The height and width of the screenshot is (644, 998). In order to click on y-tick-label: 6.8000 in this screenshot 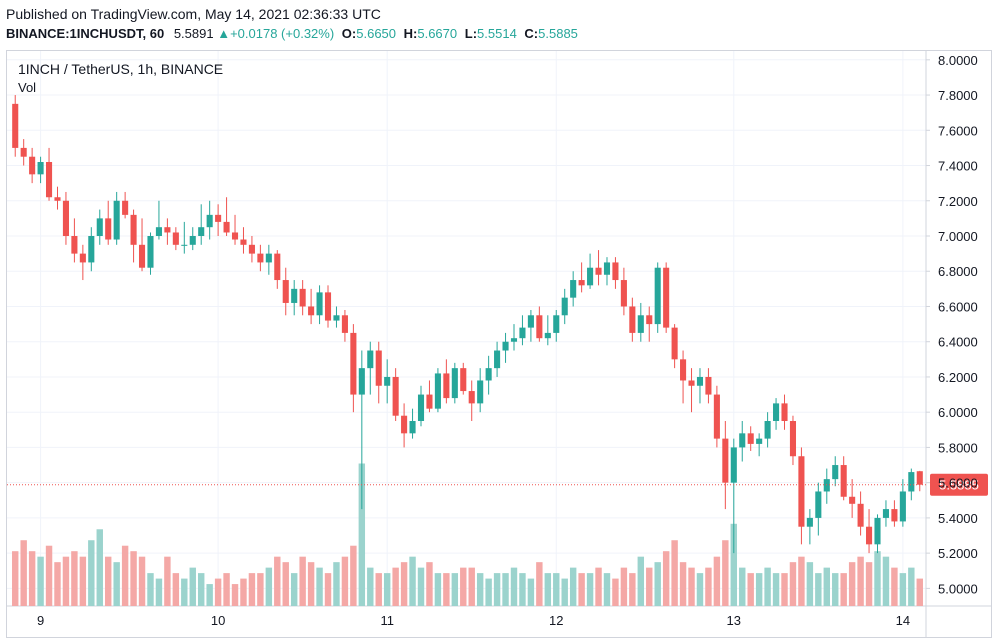, I will do `click(958, 271)`.